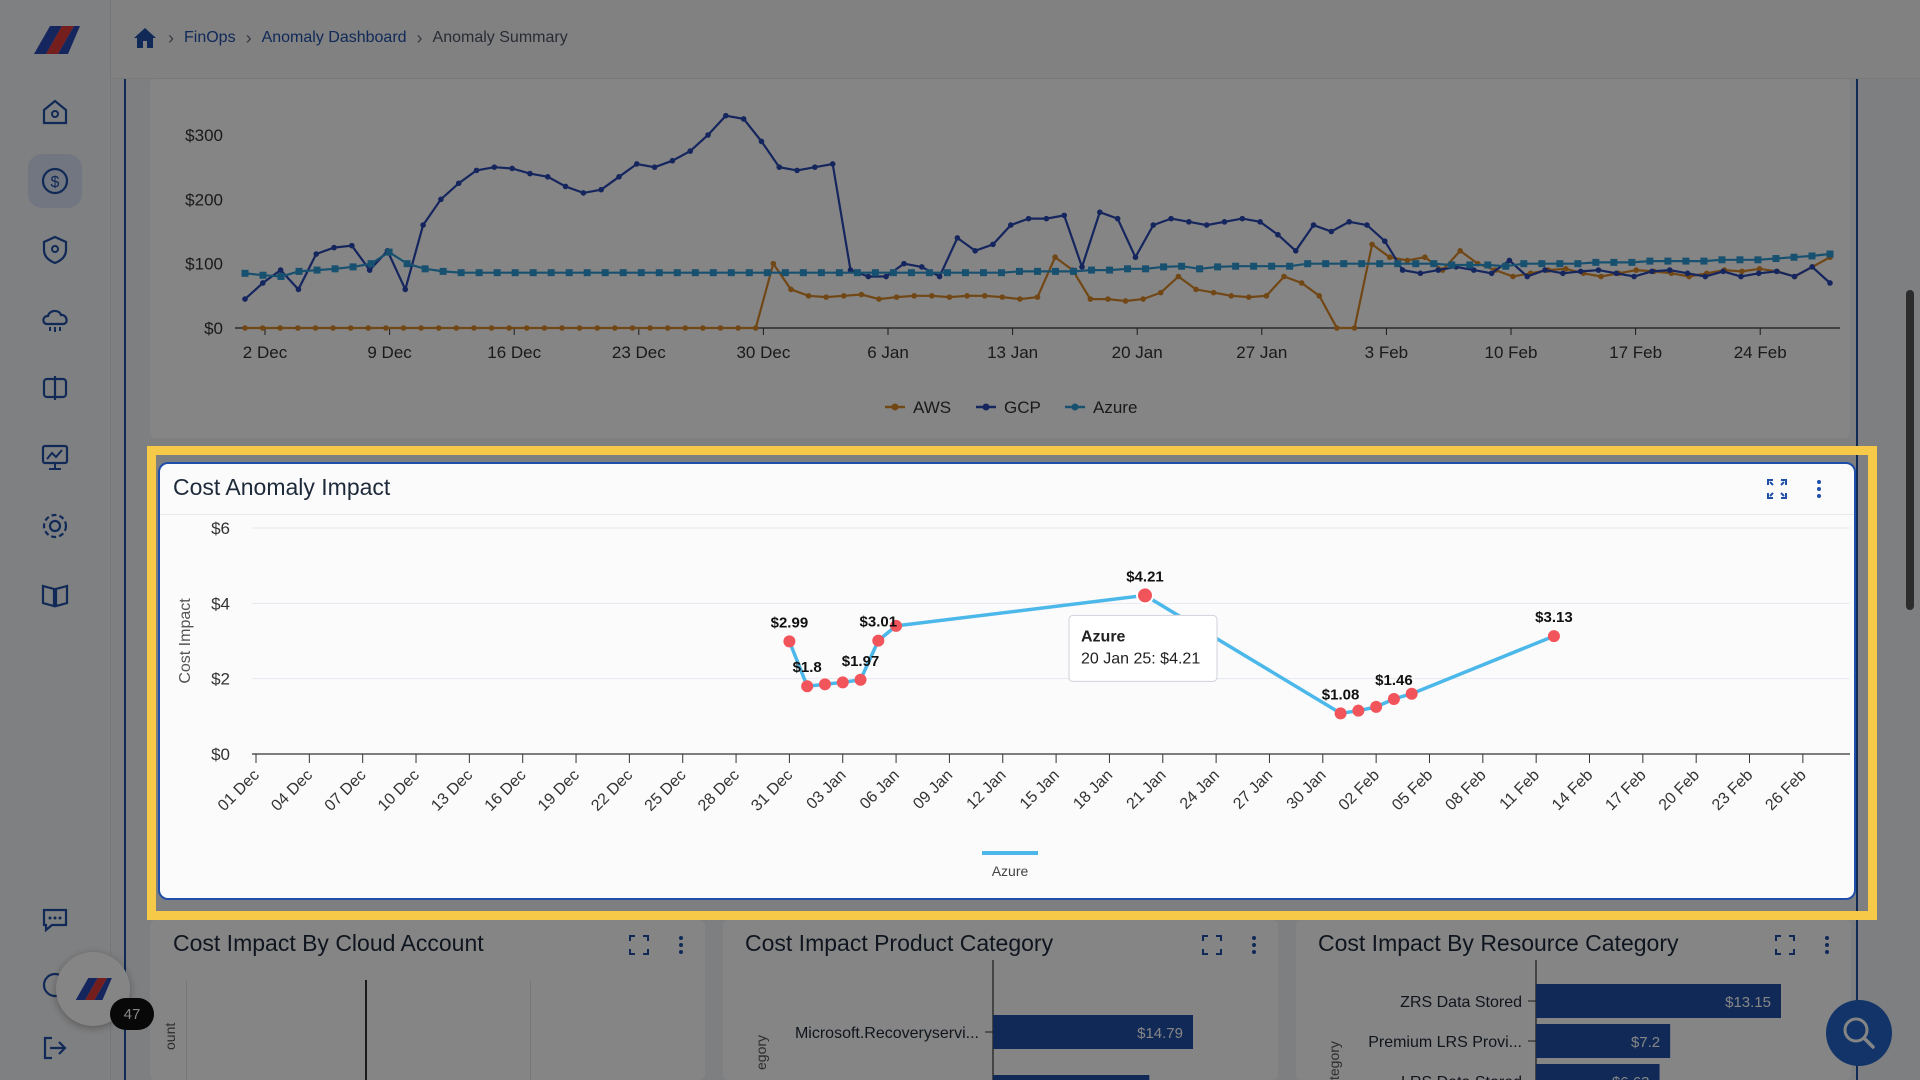 This screenshot has width=1920, height=1080. Describe the element at coordinates (55, 919) in the screenshot. I see `sidebar-item-chat` at that location.